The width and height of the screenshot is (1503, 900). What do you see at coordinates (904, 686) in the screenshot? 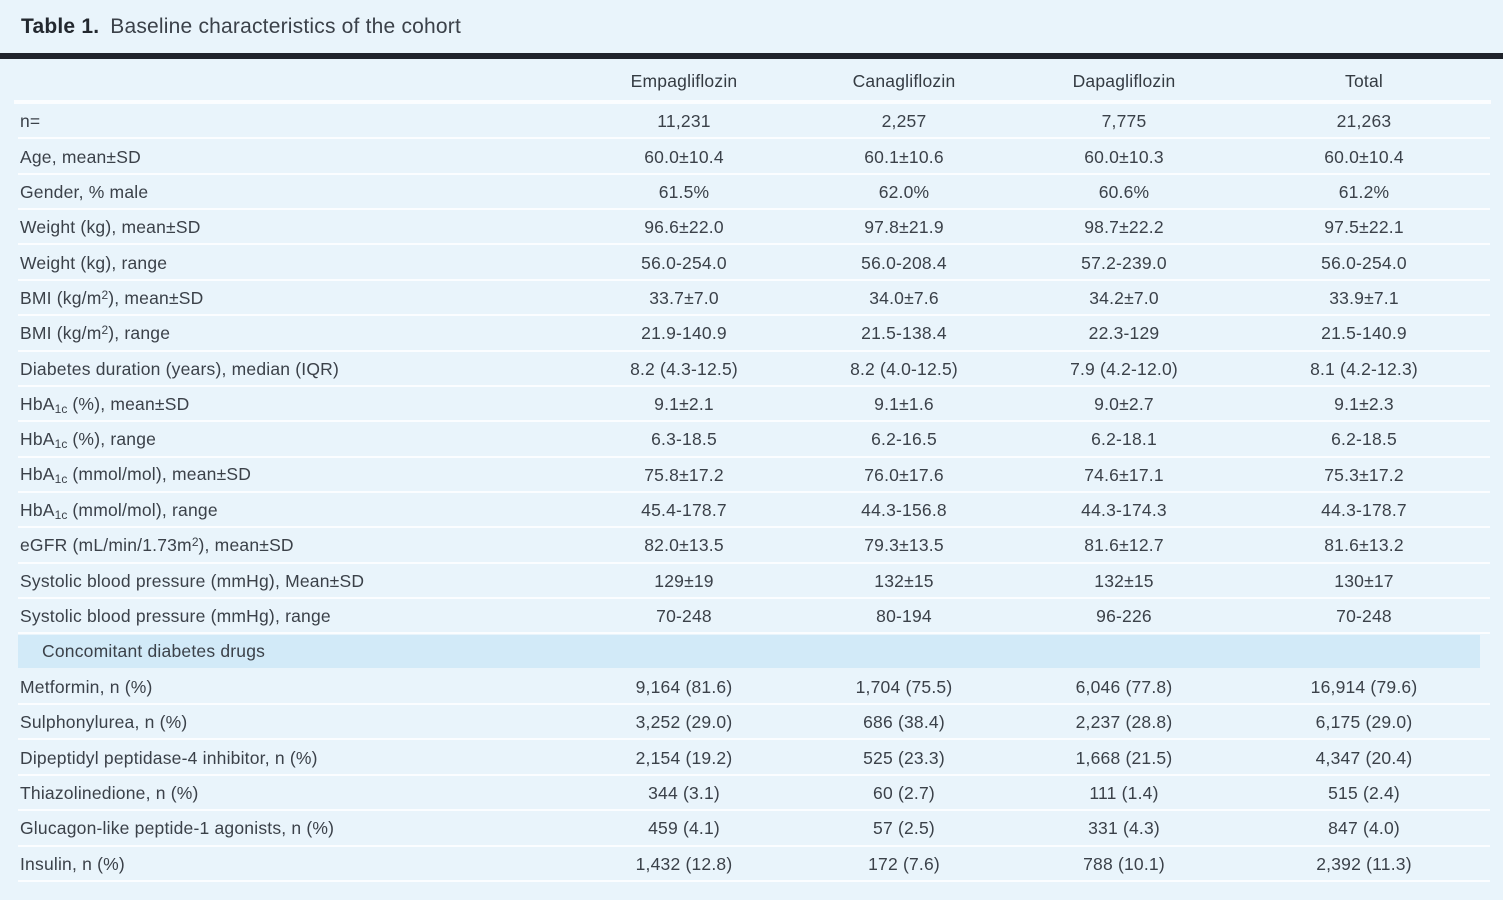
I see `cell-value: 1,704 (75.5)` at bounding box center [904, 686].